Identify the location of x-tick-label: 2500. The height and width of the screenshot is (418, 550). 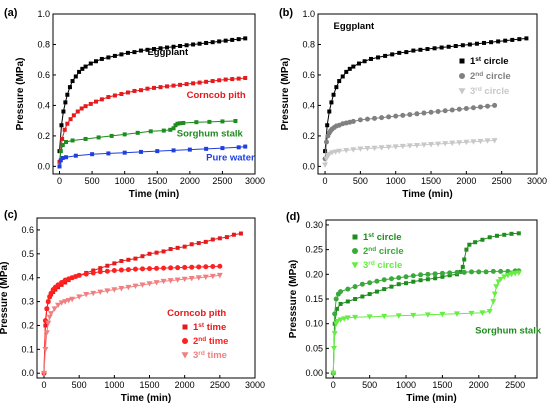
(502, 181).